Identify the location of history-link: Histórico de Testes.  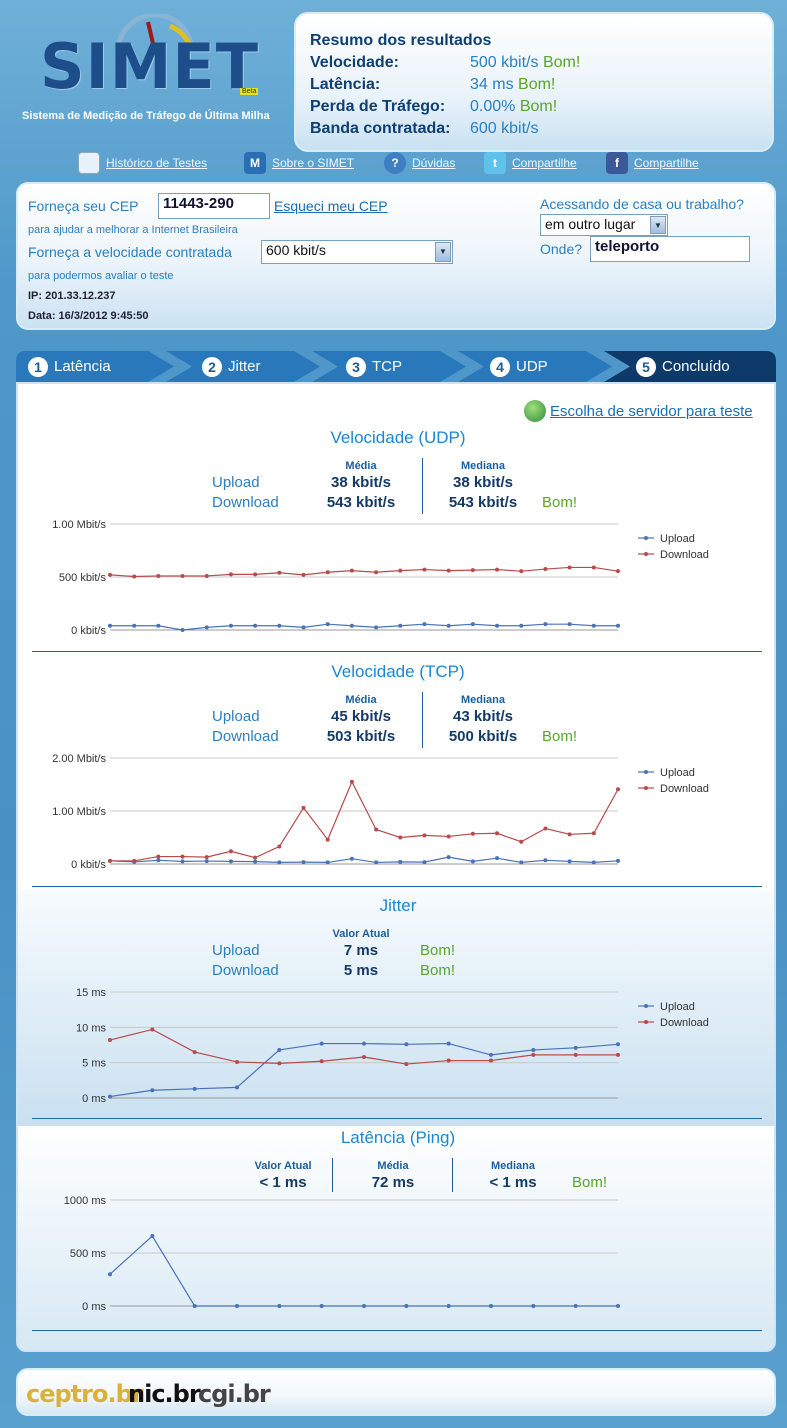
(142, 163).